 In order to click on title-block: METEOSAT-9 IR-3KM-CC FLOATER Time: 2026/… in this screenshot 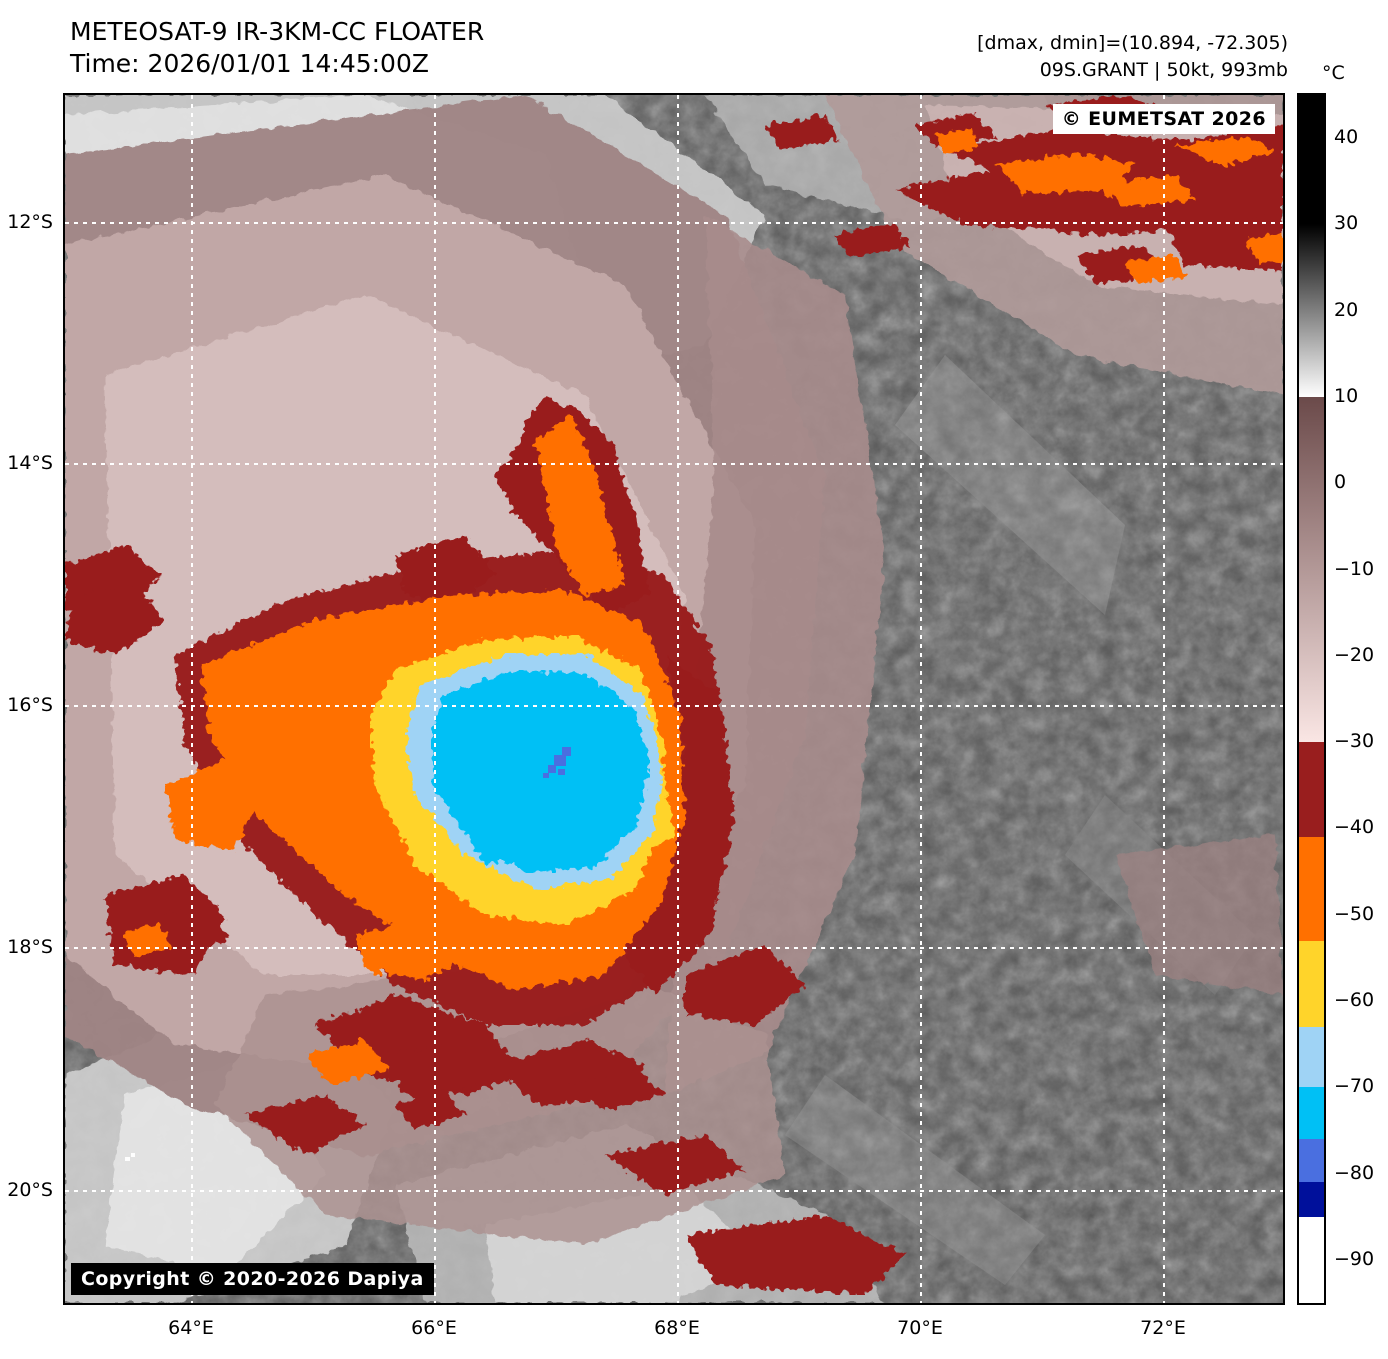, I will do `click(277, 48)`.